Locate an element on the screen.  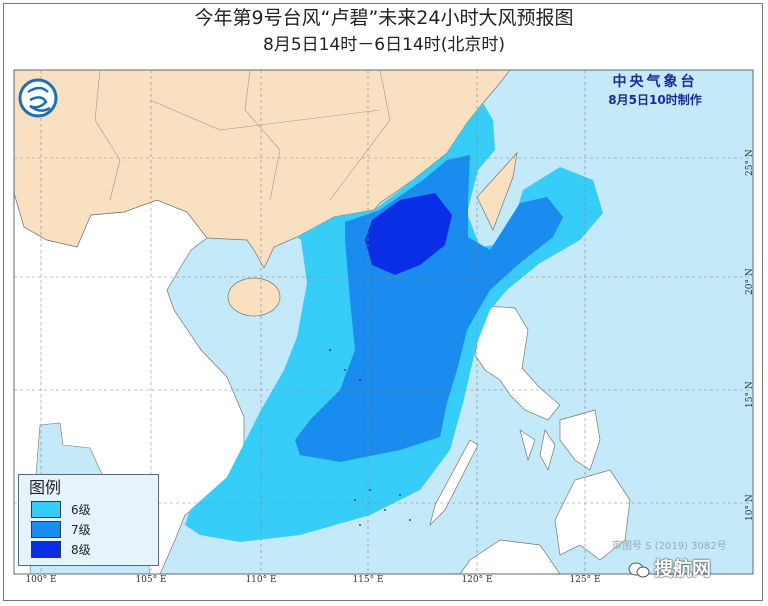
wechat-icon is located at coordinates (639, 570).